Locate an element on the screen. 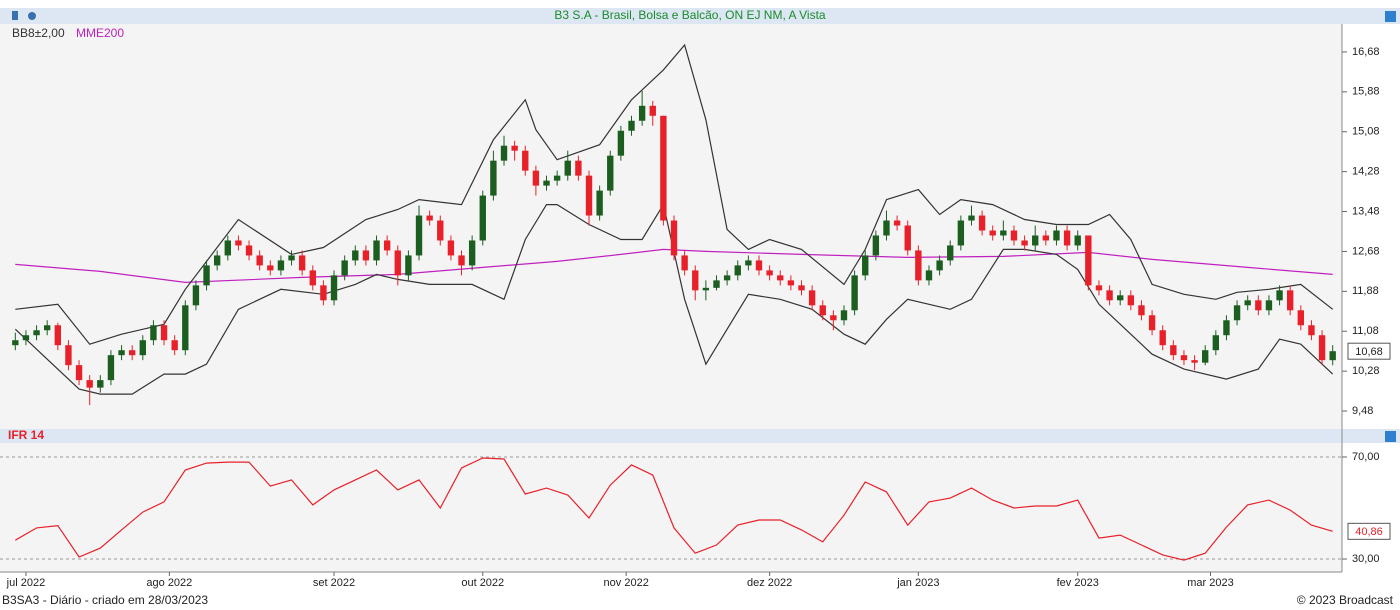 The height and width of the screenshot is (610, 1400). x-tick-label: fev 2023 is located at coordinates (1078, 583).